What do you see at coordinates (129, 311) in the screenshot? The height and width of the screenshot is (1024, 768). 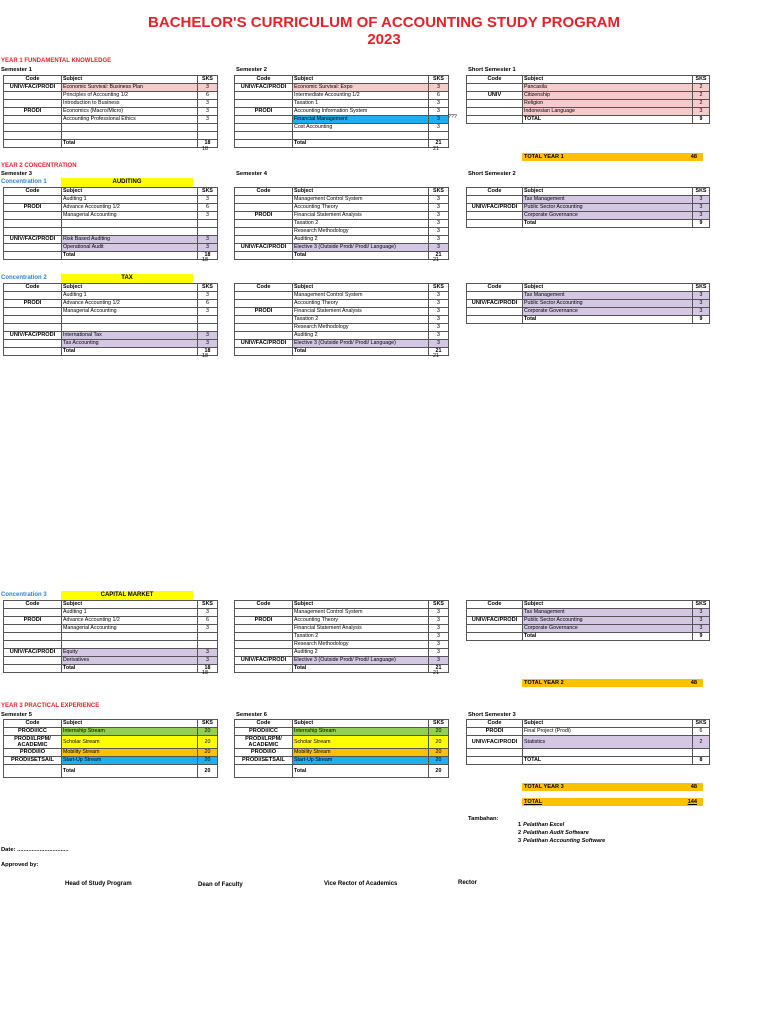 I see `subject-cell: Managerial Accounting` at bounding box center [129, 311].